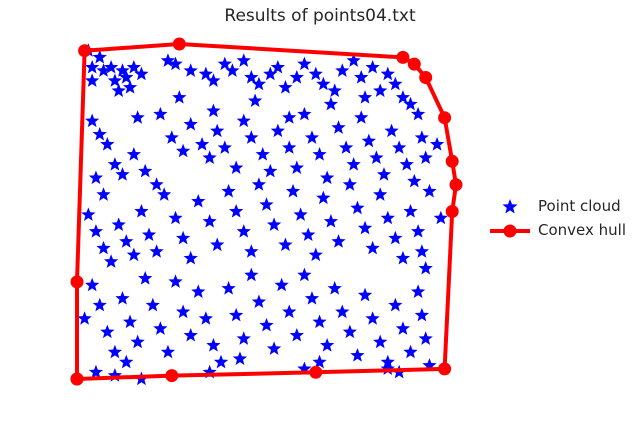 This screenshot has height=440, width=640. Describe the element at coordinates (579, 206) in the screenshot. I see `legend-label-point-cloud: Point cloud` at that location.